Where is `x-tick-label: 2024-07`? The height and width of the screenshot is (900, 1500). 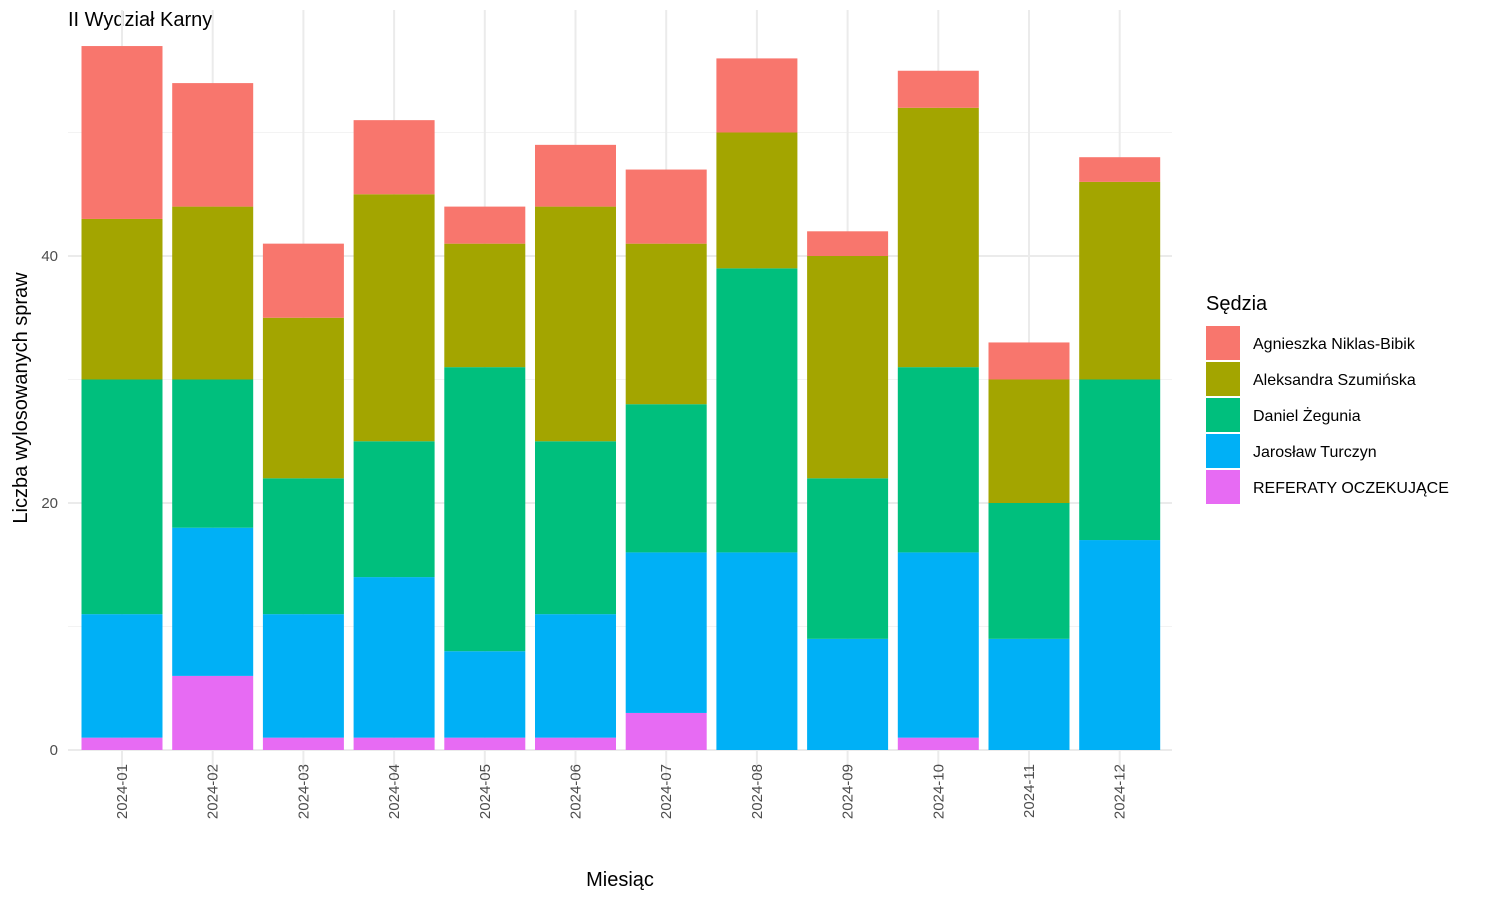 x-tick-label: 2024-07 is located at coordinates (666, 791).